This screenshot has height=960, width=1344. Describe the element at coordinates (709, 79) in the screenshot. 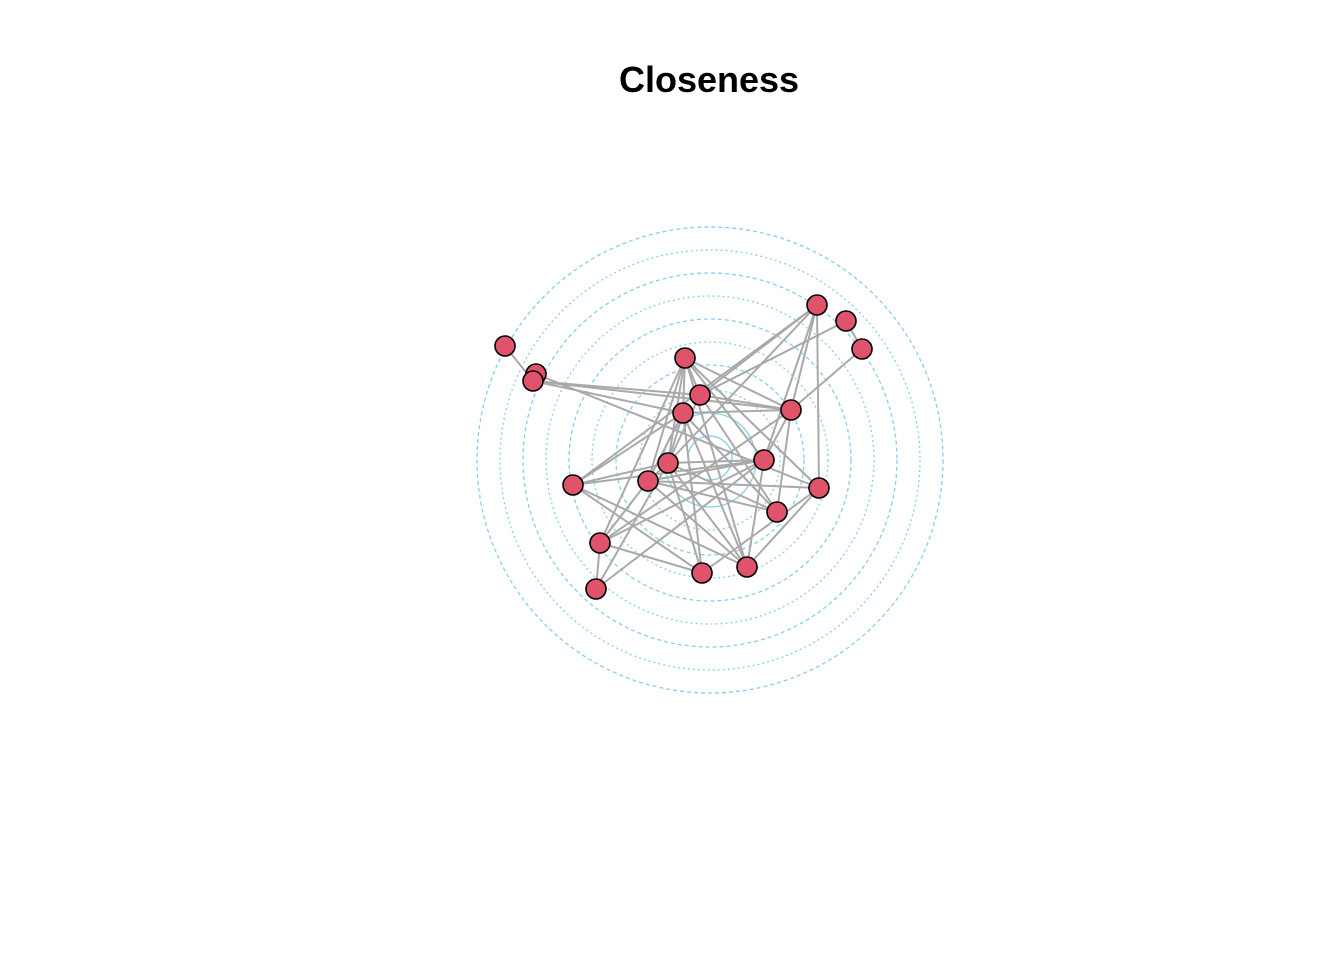

I see `plot-title: Closeness` at that location.